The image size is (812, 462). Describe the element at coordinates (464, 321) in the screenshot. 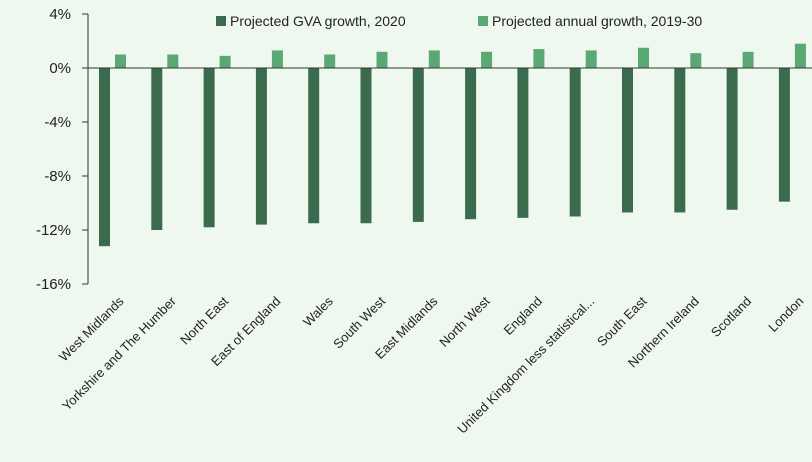

I see `x-tick-label: North West` at that location.